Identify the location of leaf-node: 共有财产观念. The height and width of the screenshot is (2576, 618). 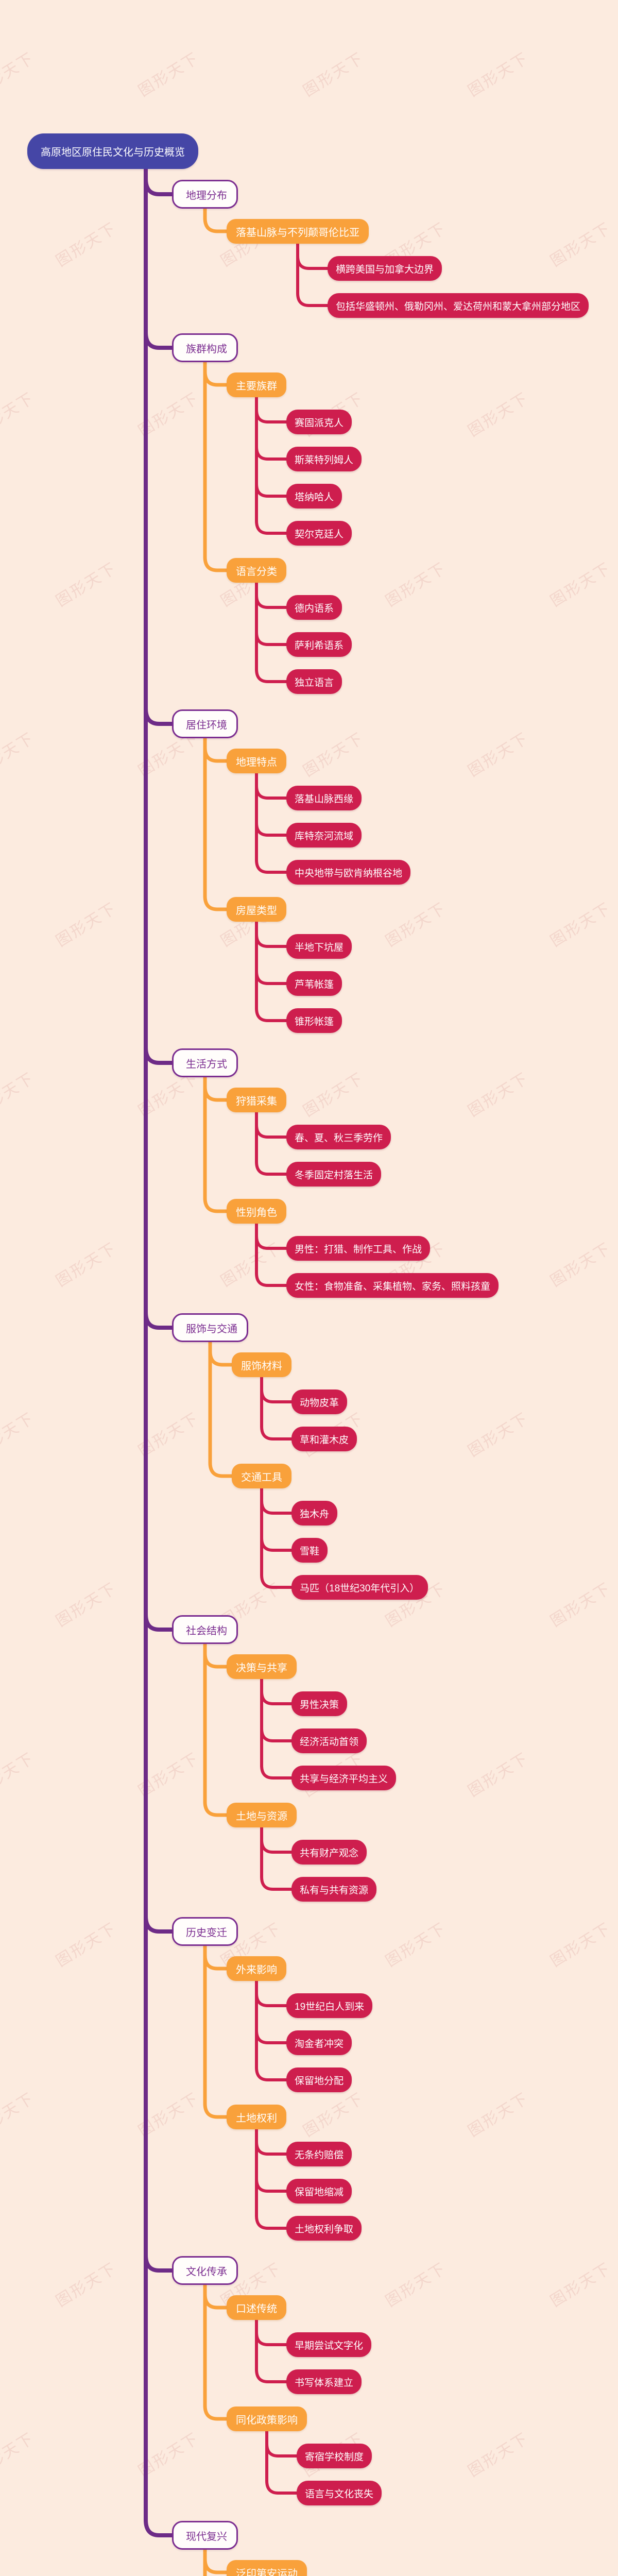
(329, 1852).